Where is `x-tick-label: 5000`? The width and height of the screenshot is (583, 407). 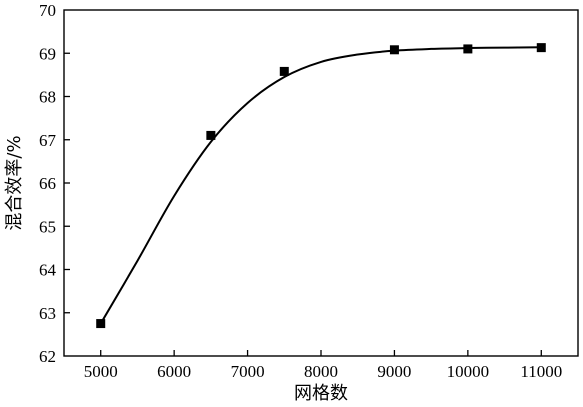
x-tick-label: 5000 is located at coordinates (101, 371).